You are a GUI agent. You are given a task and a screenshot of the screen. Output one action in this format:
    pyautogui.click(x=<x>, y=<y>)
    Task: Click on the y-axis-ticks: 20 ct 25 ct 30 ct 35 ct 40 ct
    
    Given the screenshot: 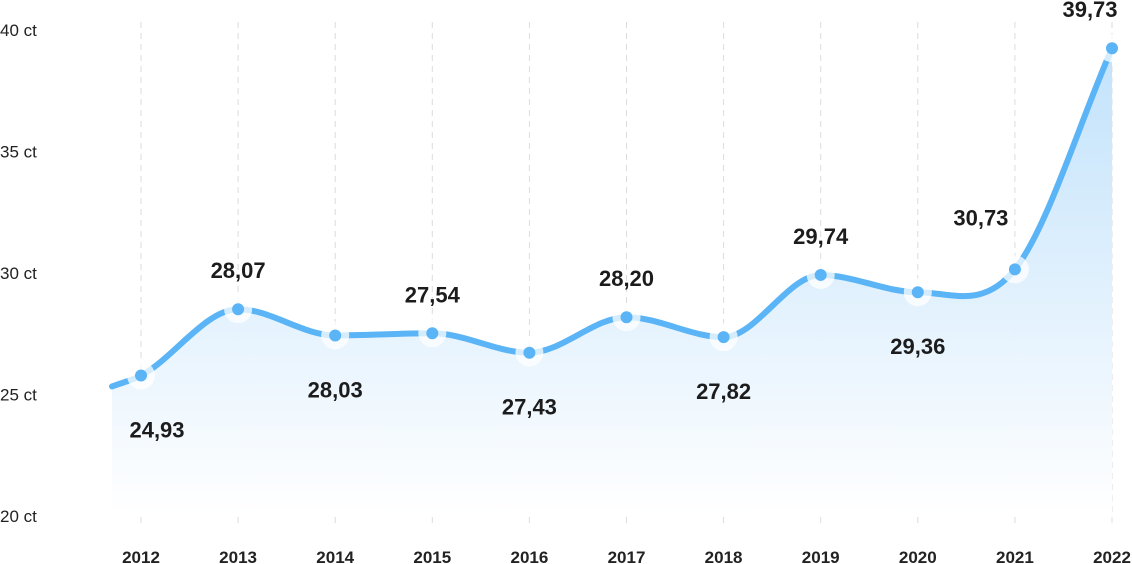 What is the action you would take?
    pyautogui.click(x=18, y=273)
    